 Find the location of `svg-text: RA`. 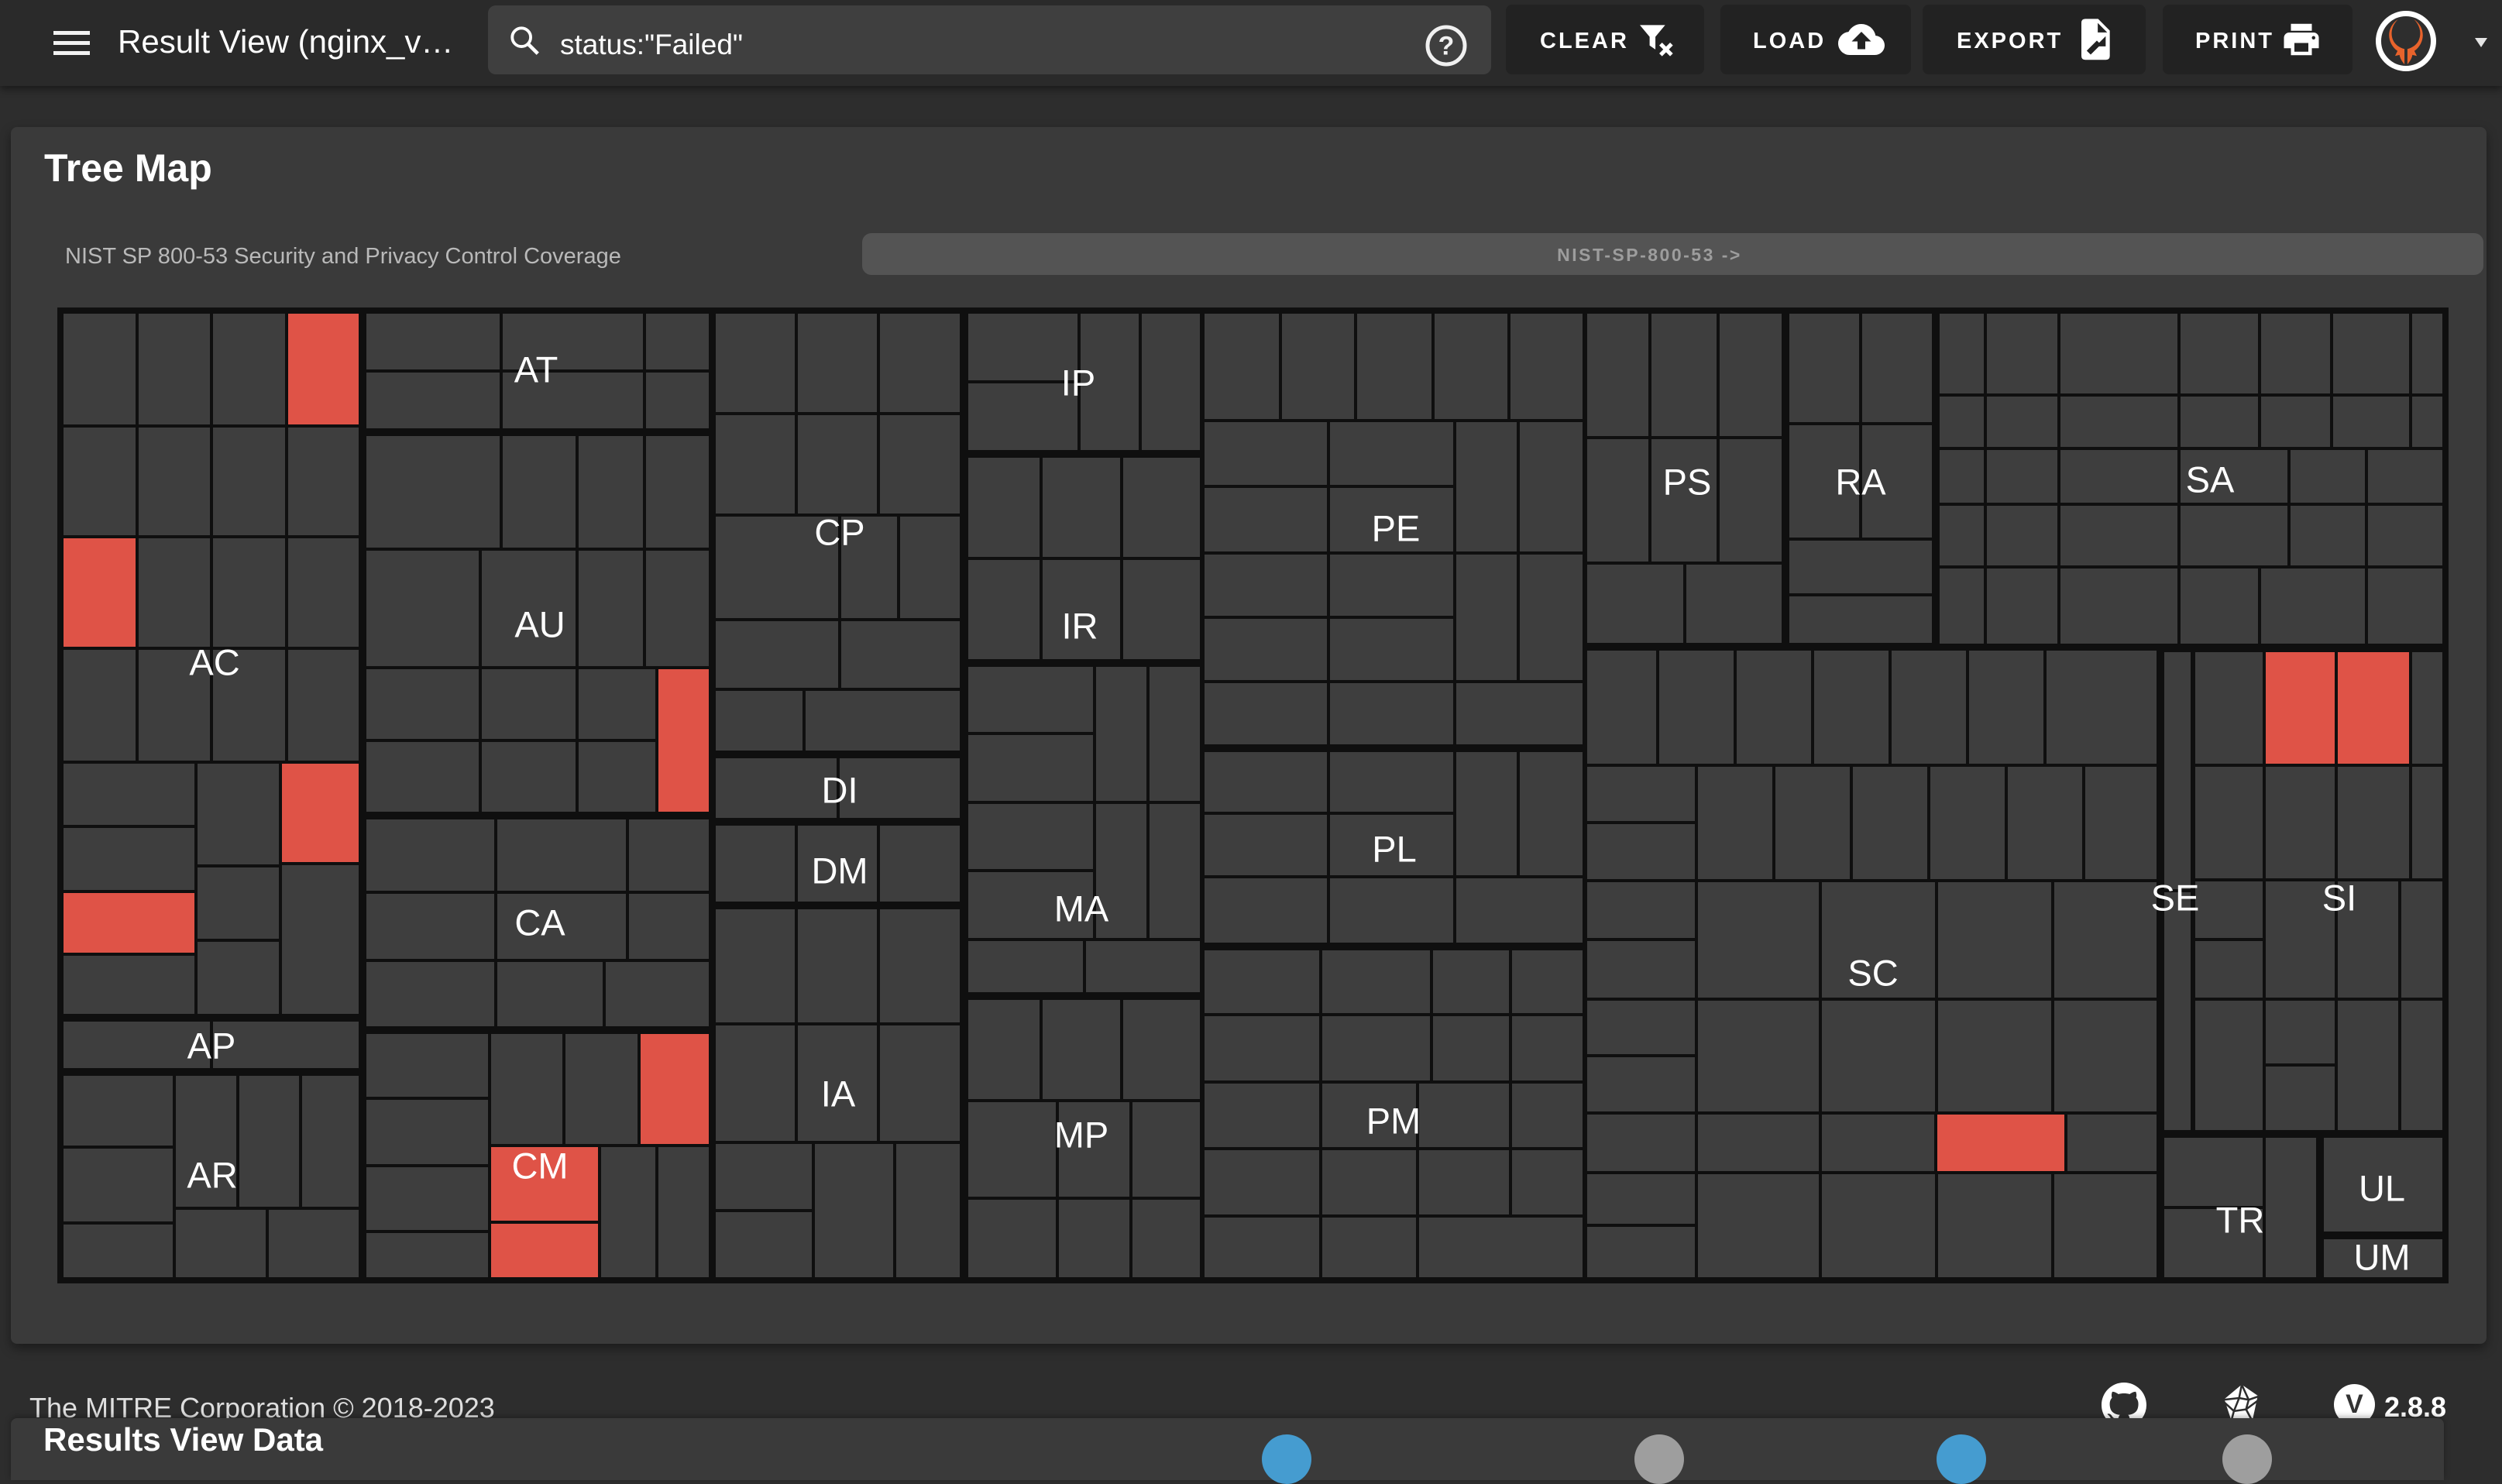

svg-text: RA is located at coordinates (1861, 482).